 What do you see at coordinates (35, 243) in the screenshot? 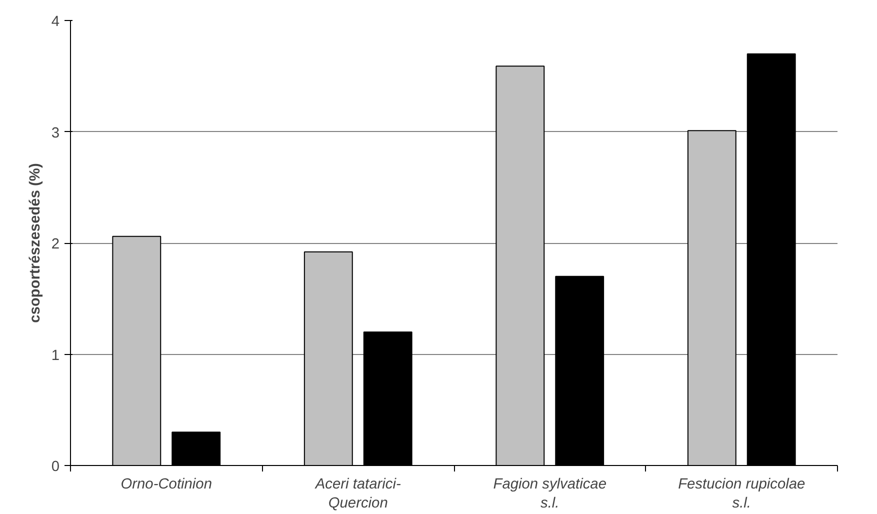
I see `y-axis-title: csoportrészesedés (%)` at bounding box center [35, 243].